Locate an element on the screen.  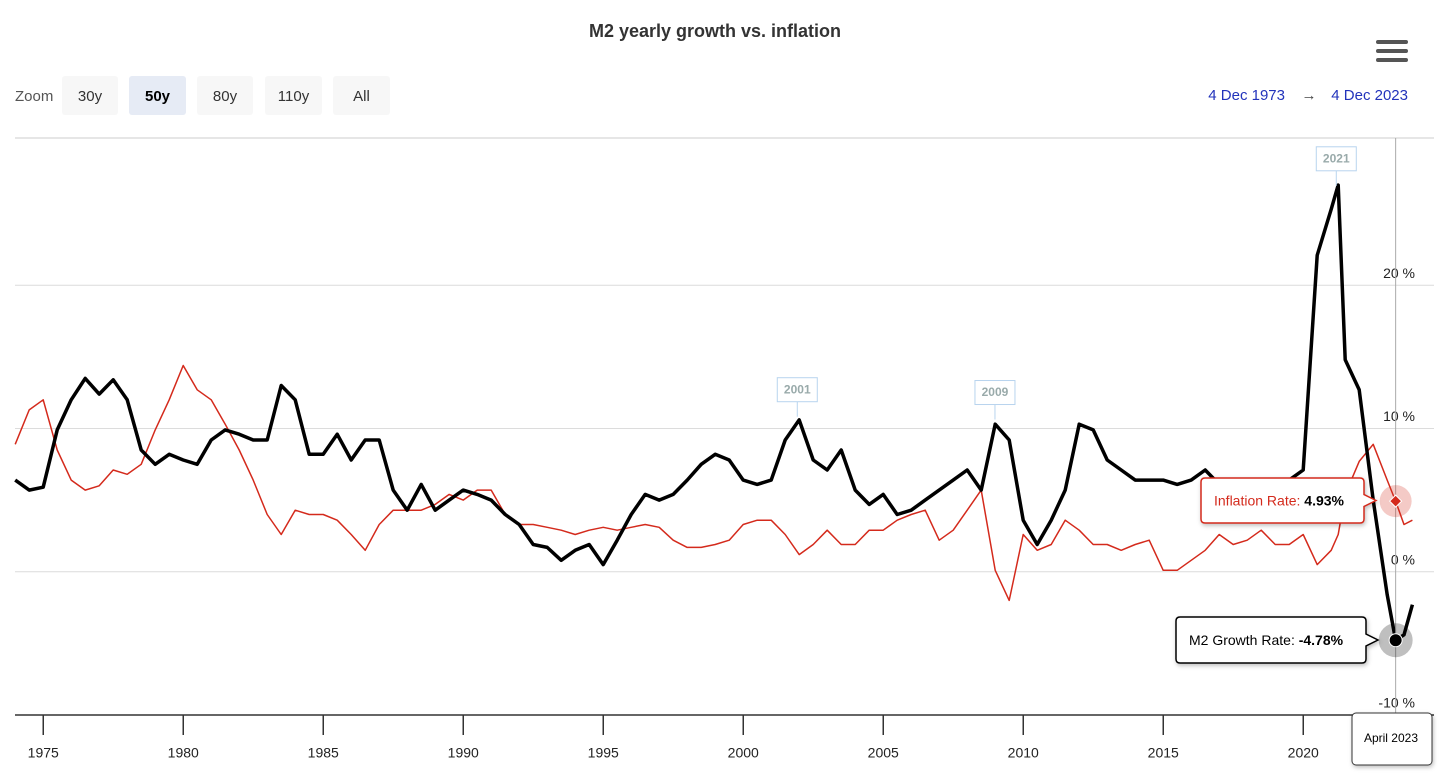
zoom-button-label: 110y is located at coordinates (294, 96).